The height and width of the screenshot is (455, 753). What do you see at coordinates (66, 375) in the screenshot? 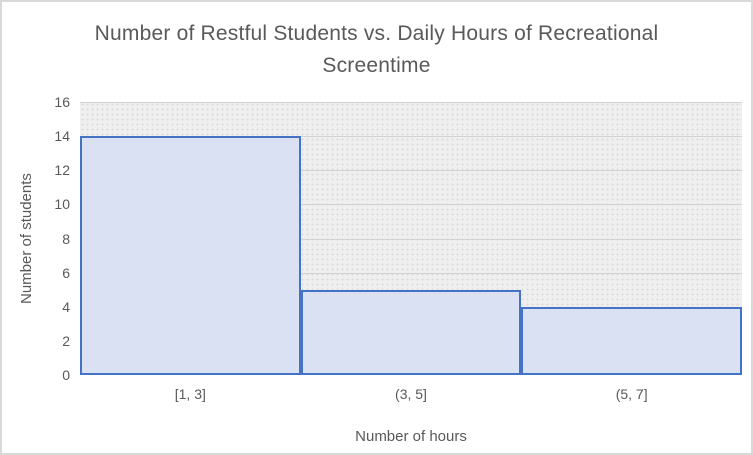
I see `y-tick-label-0: 0` at bounding box center [66, 375].